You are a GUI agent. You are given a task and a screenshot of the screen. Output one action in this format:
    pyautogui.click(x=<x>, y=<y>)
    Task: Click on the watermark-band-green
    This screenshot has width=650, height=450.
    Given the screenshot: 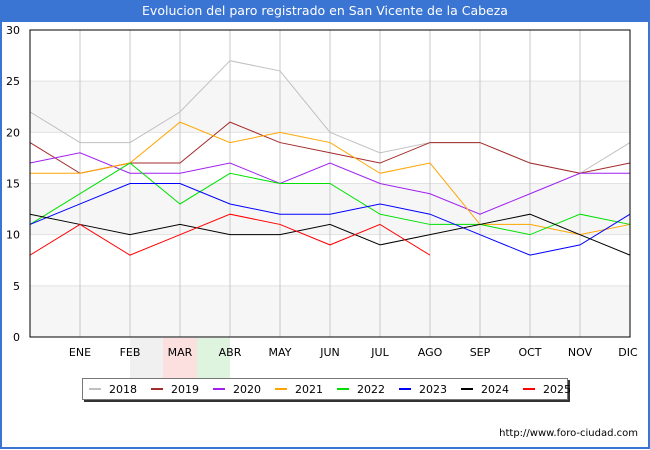 What is the action you would take?
    pyautogui.click(x=213, y=360)
    